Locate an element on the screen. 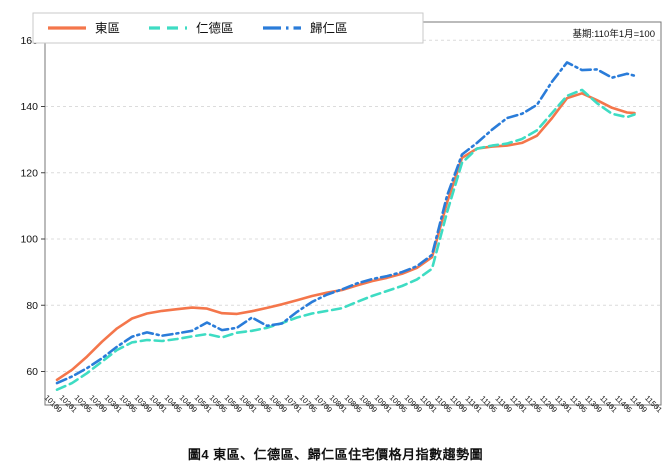 The height and width of the screenshot is (470, 671). y-tick-label: 100 is located at coordinates (29, 240).